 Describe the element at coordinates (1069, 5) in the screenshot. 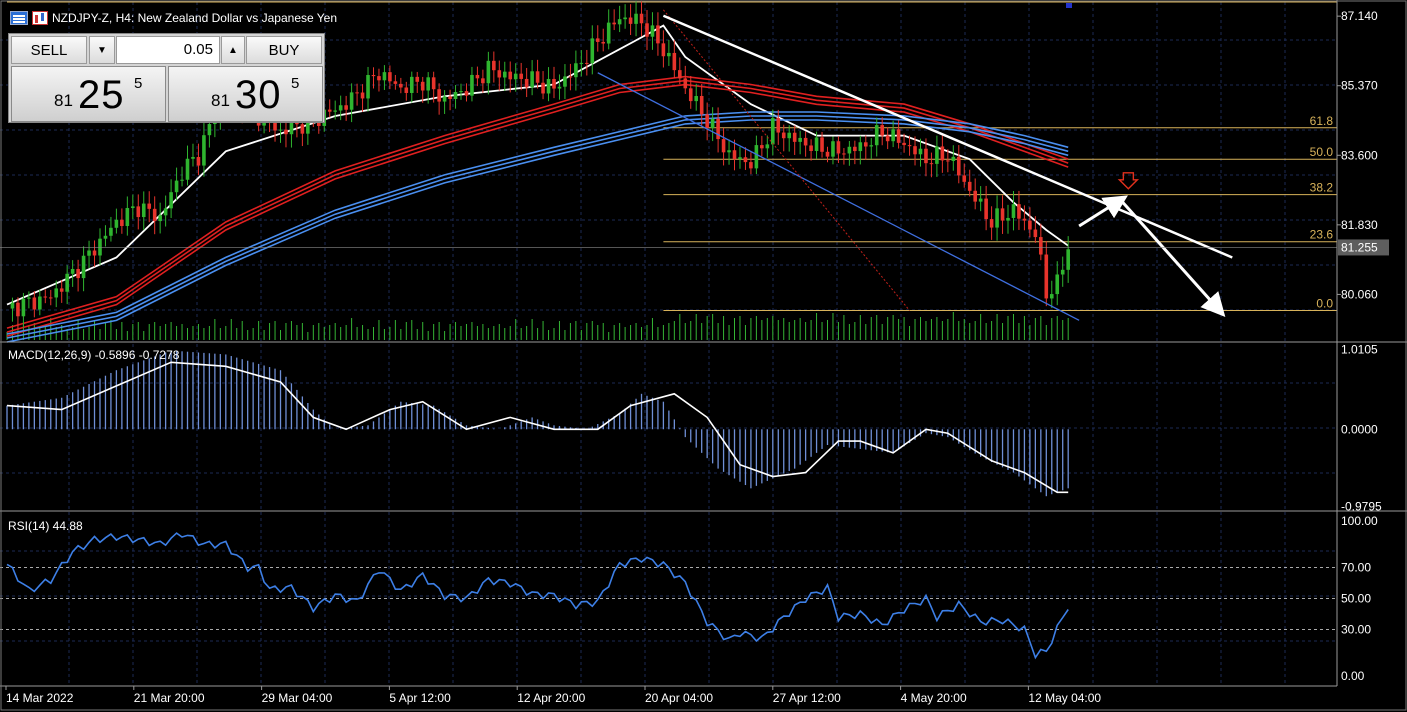

I see `object-marker` at that location.